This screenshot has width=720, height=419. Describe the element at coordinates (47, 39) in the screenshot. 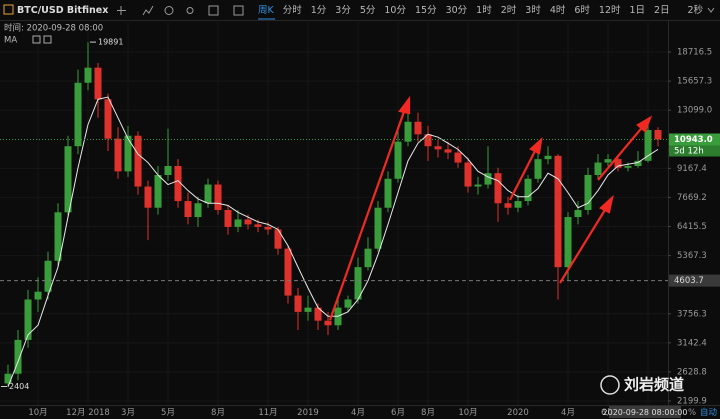

I see `ma-settings-icon` at that location.